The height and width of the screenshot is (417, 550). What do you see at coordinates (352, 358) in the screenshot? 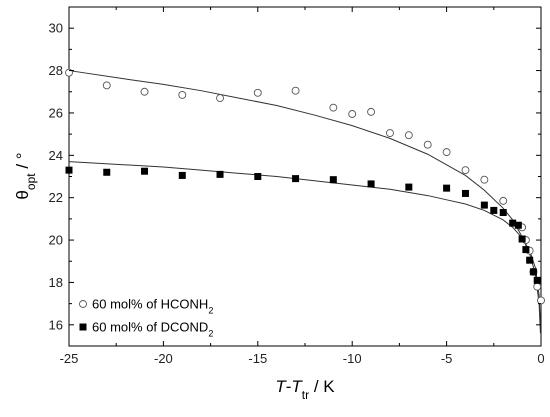
I see `x-tick-label: -10` at bounding box center [352, 358].